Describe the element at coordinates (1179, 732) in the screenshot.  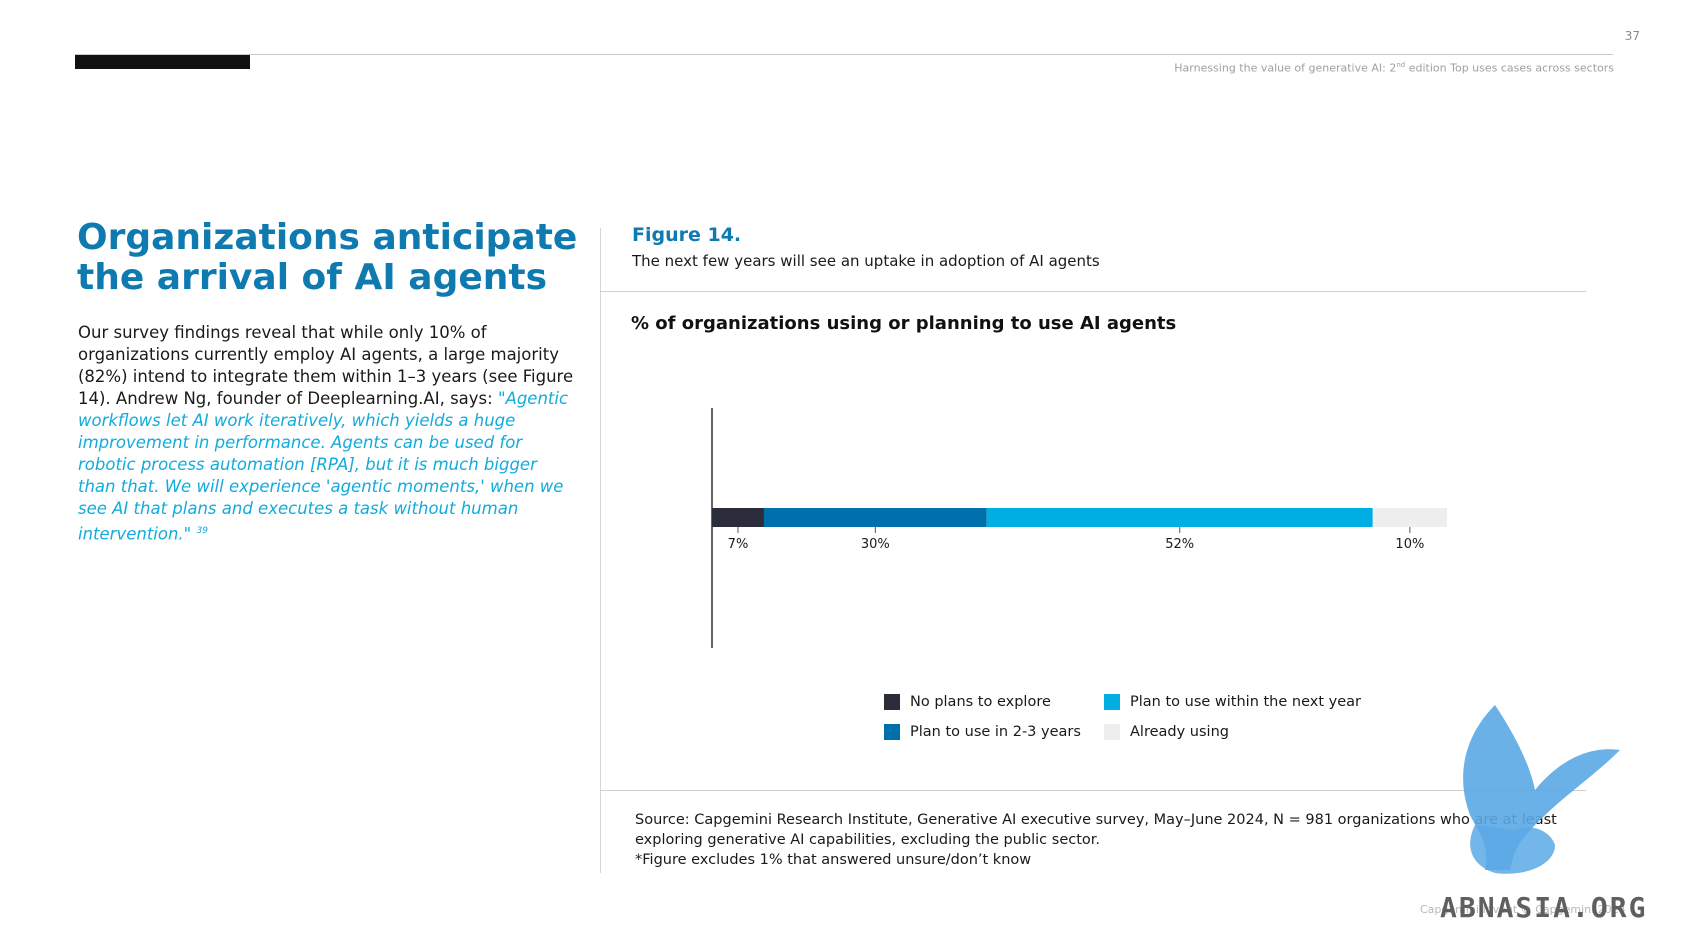
I see `legend-label: Already using` at that location.